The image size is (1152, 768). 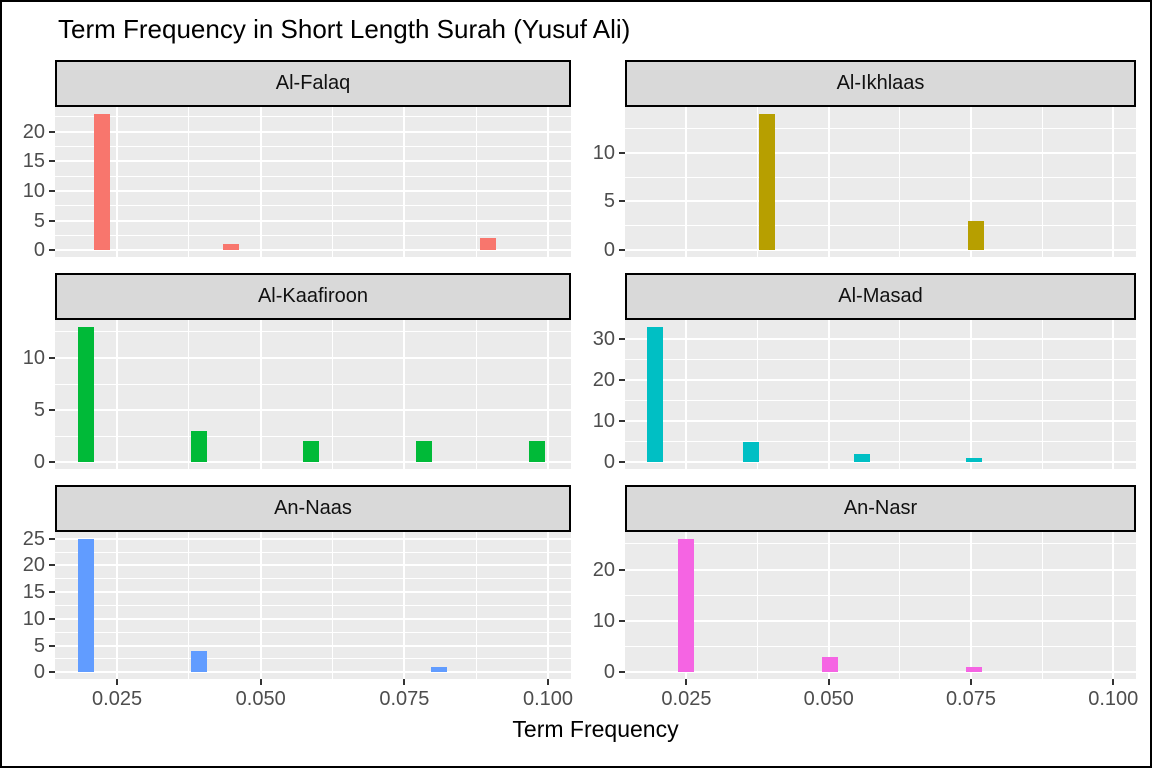 What do you see at coordinates (880, 296) in the screenshot?
I see `facet-strip-label: Al-Masad` at bounding box center [880, 296].